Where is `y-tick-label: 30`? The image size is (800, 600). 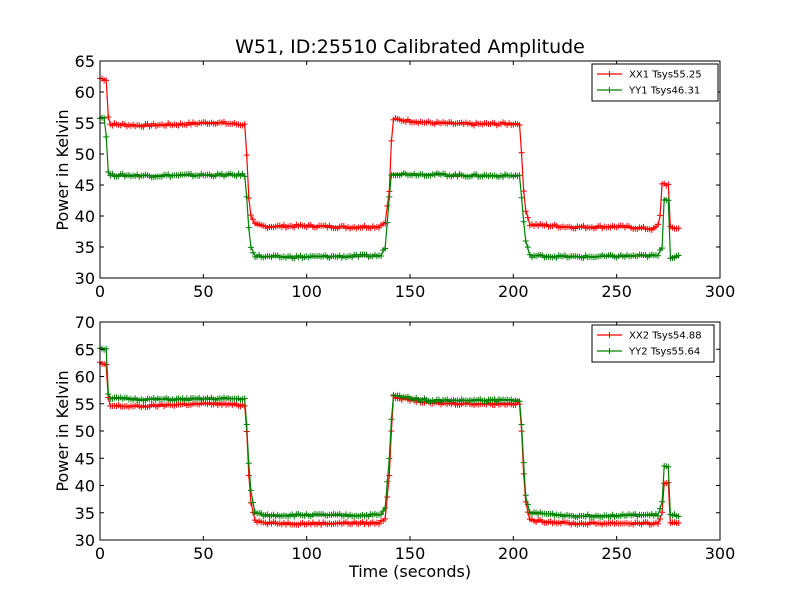 y-tick-label: 30 is located at coordinates (85, 540).